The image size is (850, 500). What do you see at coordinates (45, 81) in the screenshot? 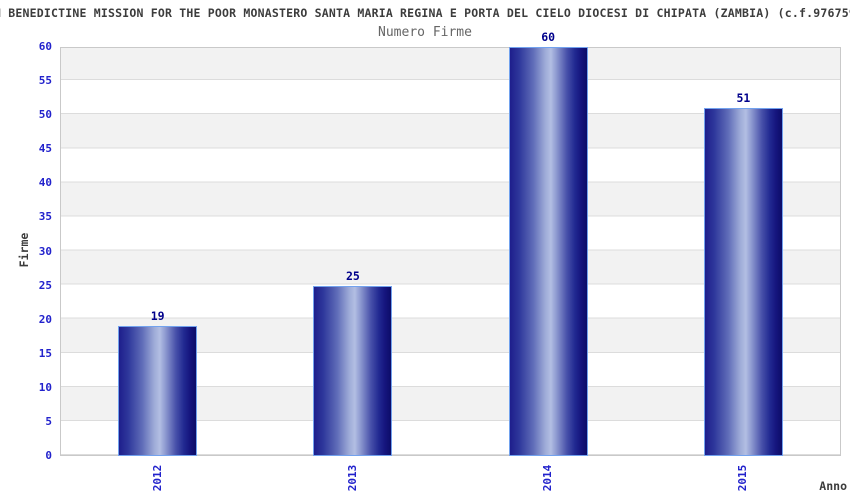
I see `y-tick-label: 55` at bounding box center [45, 81].